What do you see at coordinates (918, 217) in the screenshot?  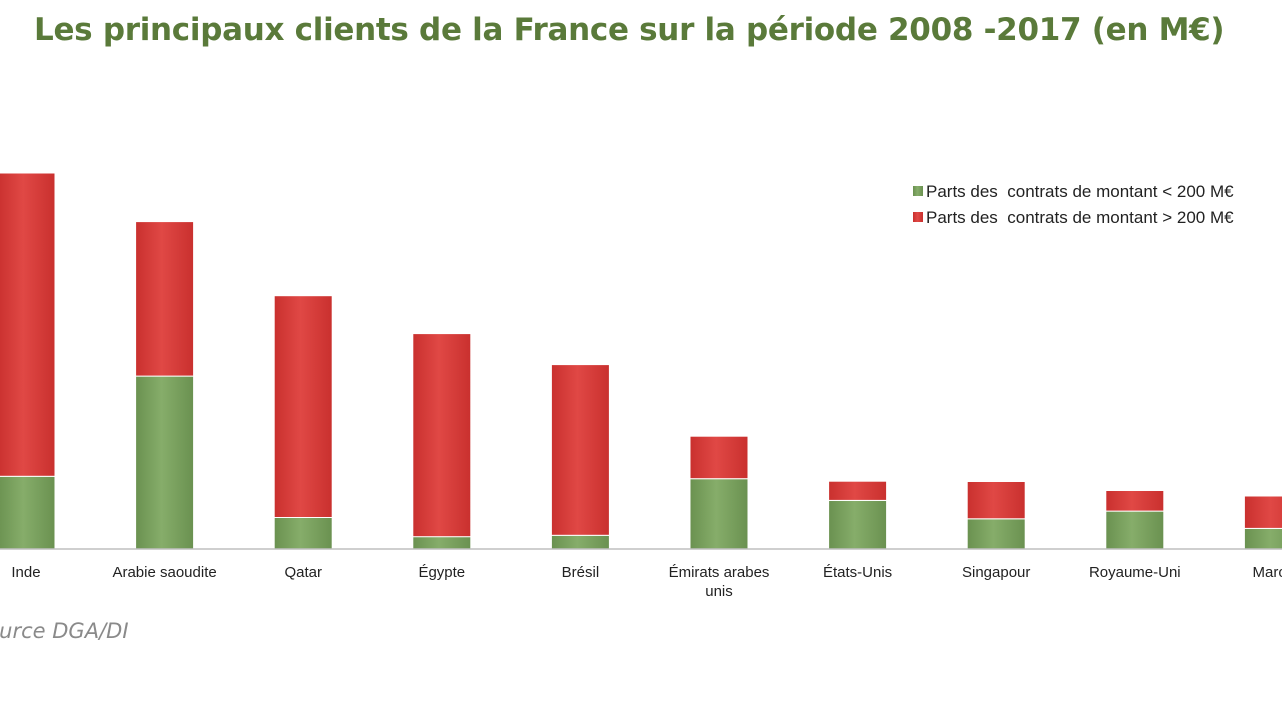 I see `legend-swatch-large-contracts` at bounding box center [918, 217].